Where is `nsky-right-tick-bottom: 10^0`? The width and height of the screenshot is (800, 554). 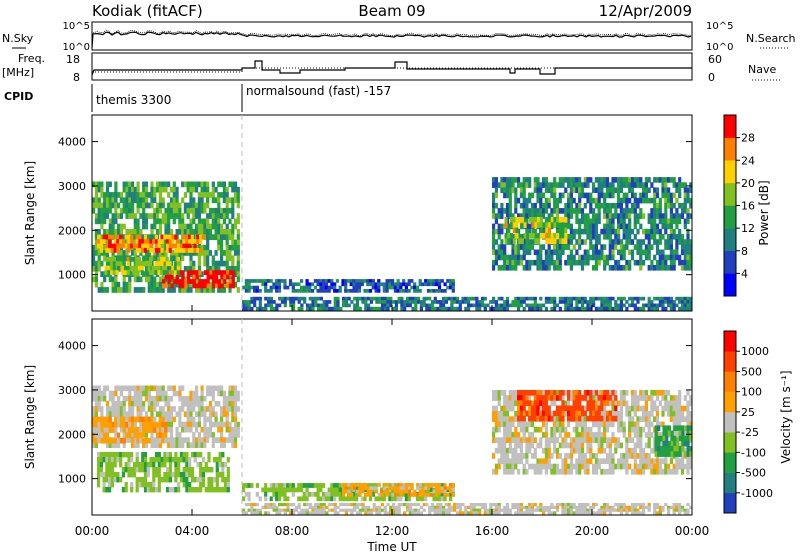 nsky-right-tick-bottom: 10^0 is located at coordinates (719, 47).